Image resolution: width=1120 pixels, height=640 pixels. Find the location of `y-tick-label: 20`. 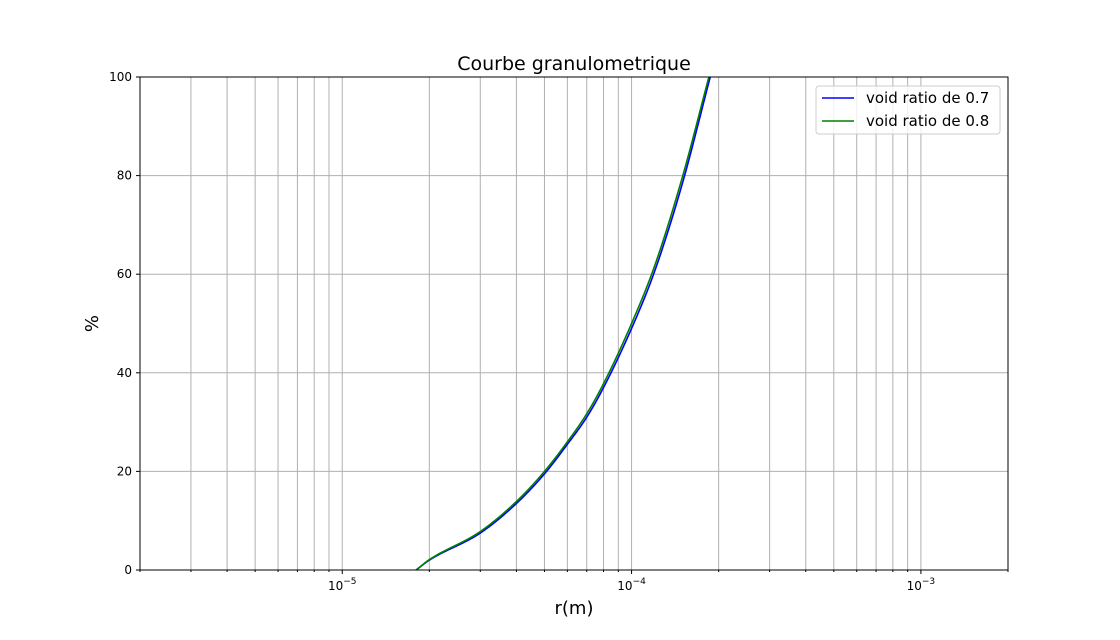

y-tick-label: 20 is located at coordinates (124, 471).